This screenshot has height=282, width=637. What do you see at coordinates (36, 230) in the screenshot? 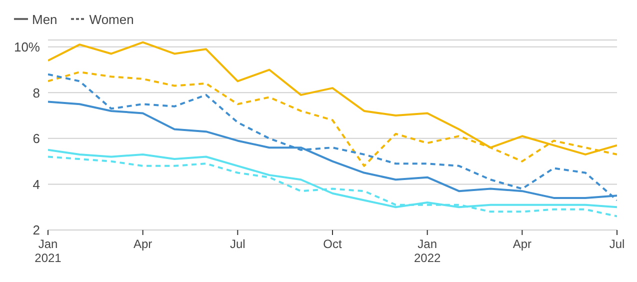
I see `y-tick-label: 2` at bounding box center [36, 230].